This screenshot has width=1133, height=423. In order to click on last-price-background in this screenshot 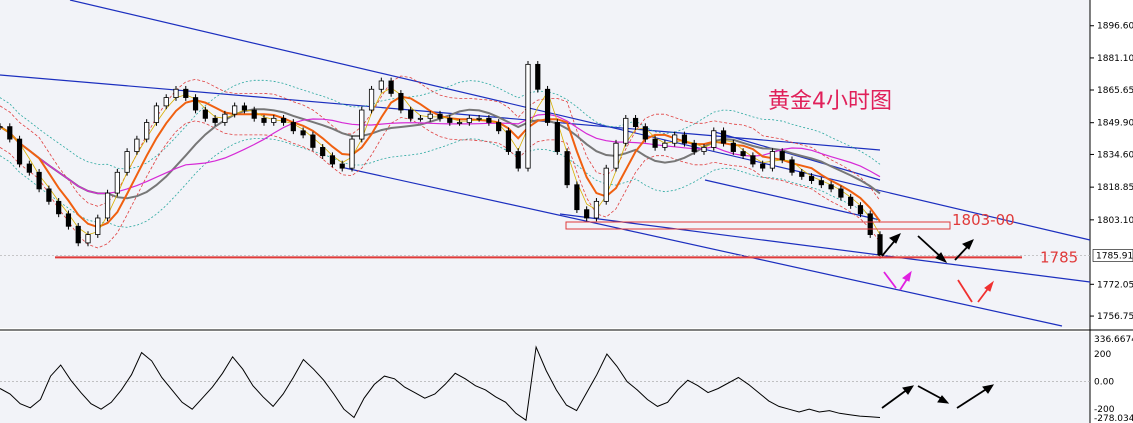, I will do `click(1112, 255)`.